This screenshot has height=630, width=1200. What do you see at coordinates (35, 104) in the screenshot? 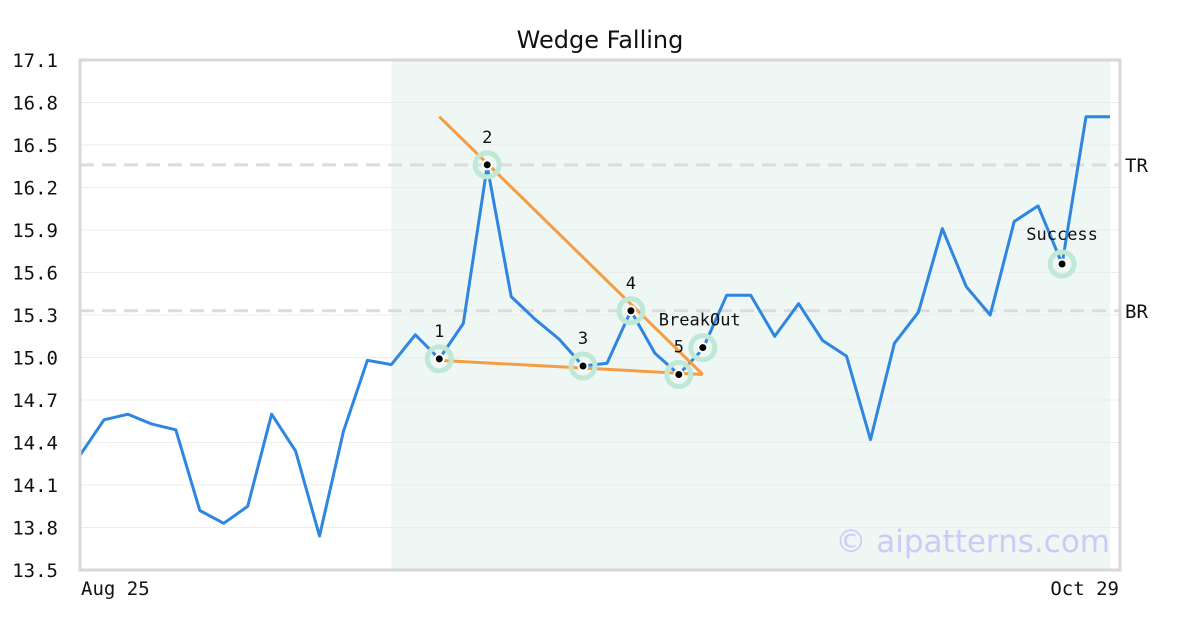
I see `y-tick-label: 16.8` at bounding box center [35, 104].